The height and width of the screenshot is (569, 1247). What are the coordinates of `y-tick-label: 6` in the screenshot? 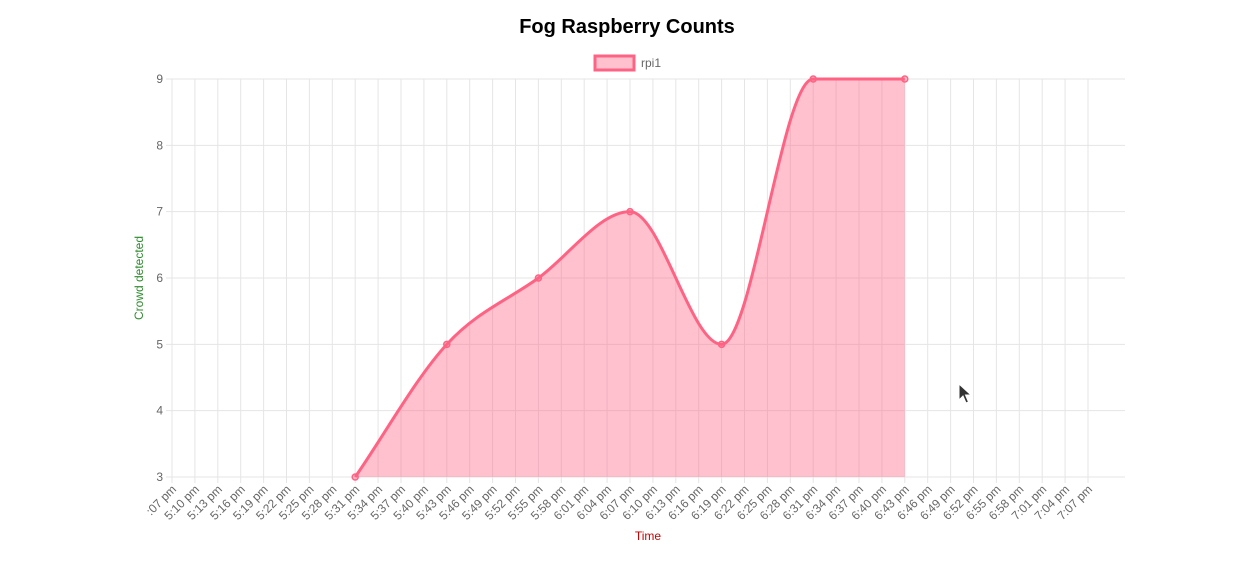 It's located at (159, 278).